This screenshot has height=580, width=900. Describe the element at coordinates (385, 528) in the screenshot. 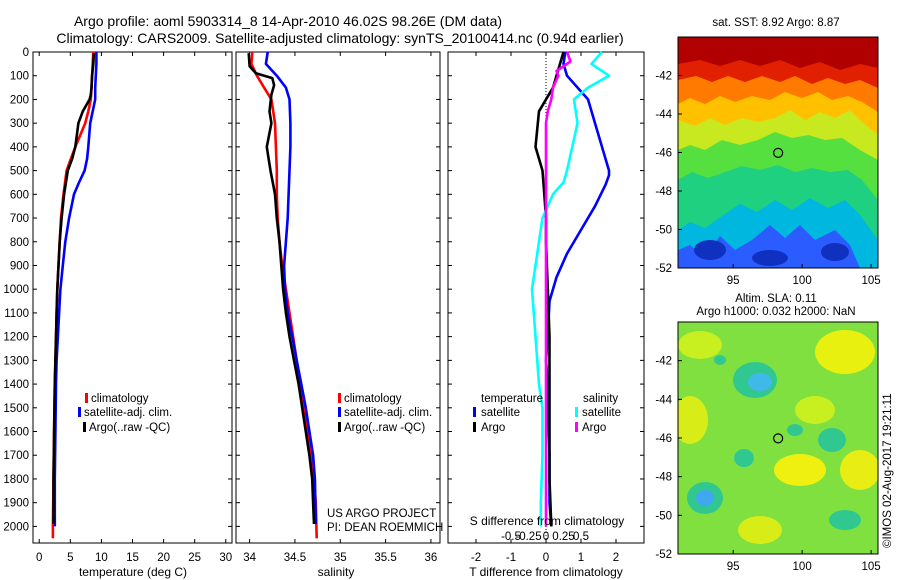

I see `credits-line2: PI: DEAN ROEMMICH` at that location.